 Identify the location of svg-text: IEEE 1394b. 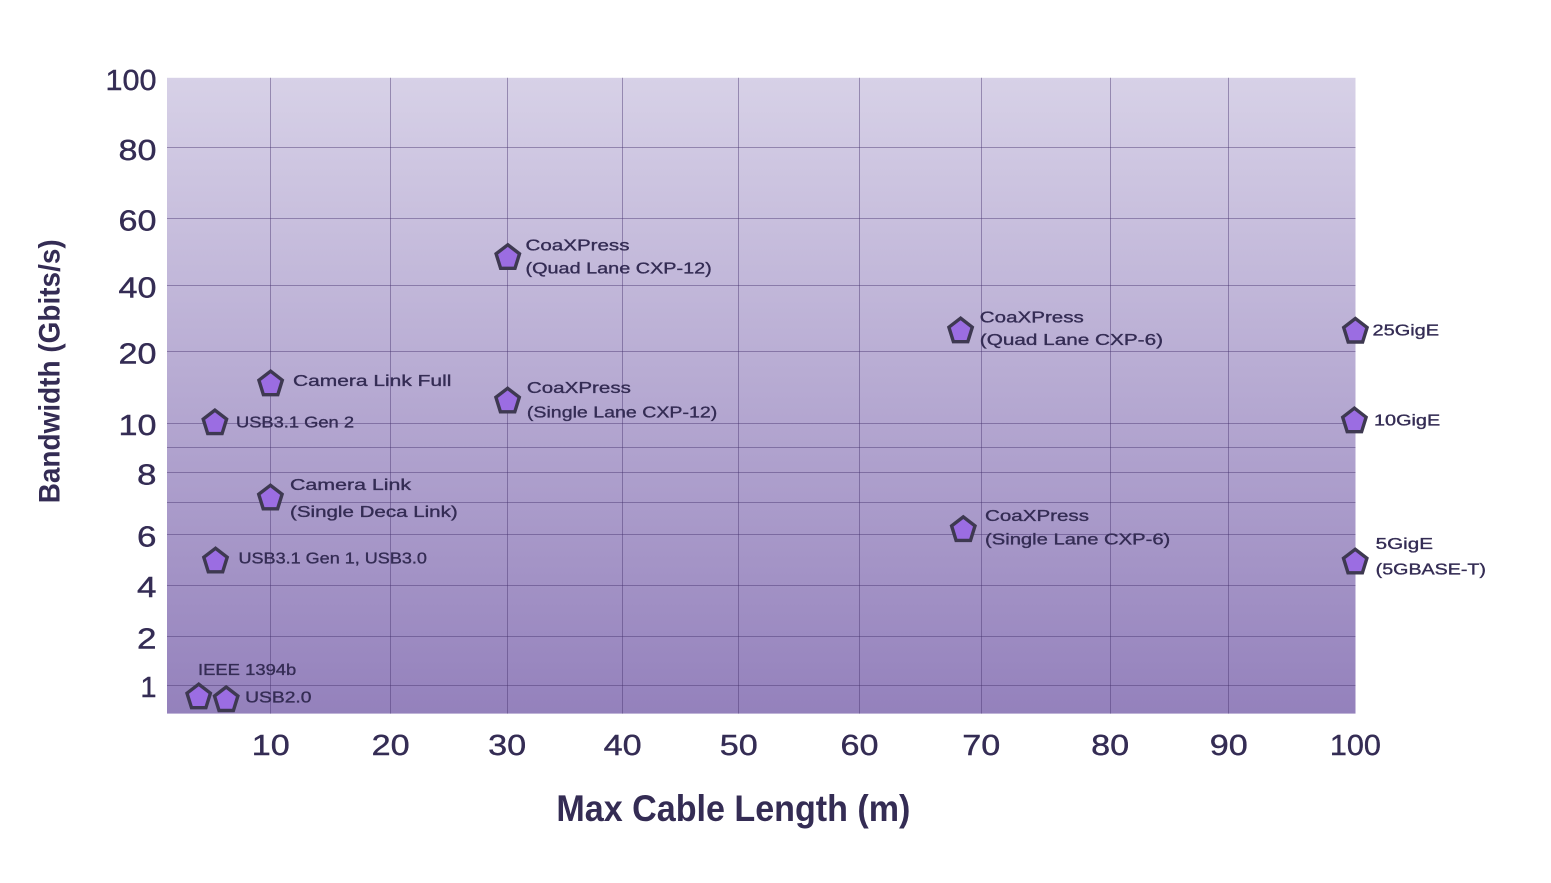
(247, 670).